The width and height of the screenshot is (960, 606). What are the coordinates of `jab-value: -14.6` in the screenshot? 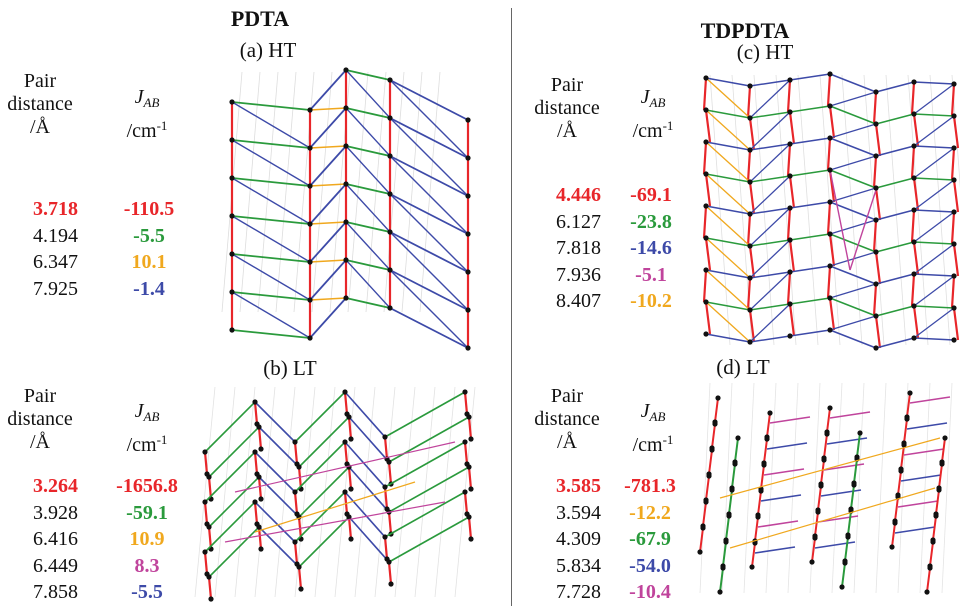 It's located at (651, 248).